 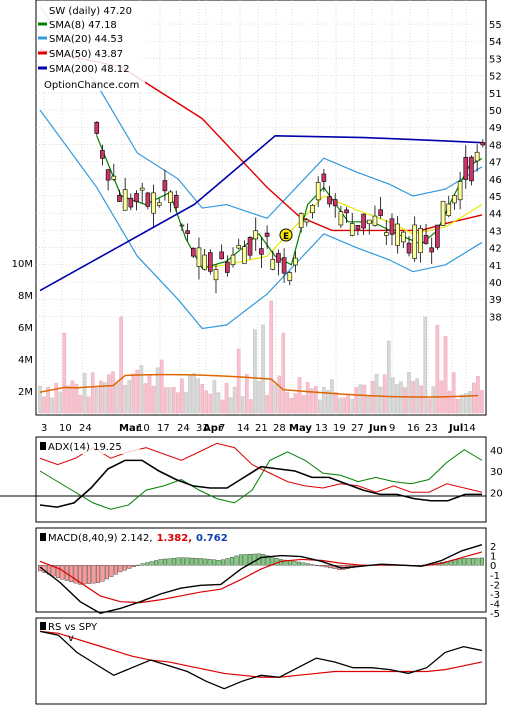 I want to click on macd-line, so click(x=261, y=578).